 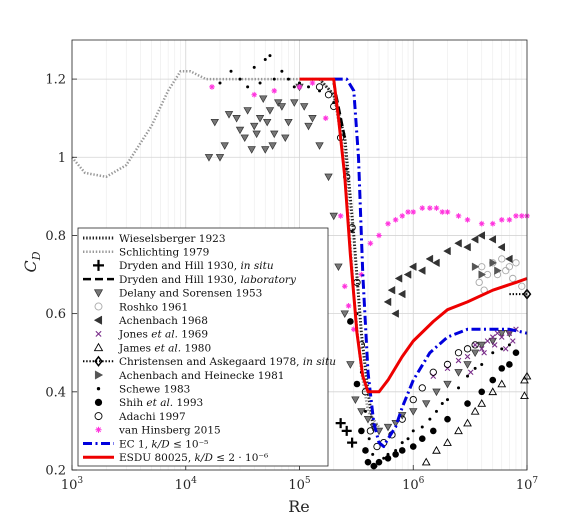 I want to click on y-tick-label: 1, so click(x=62, y=158).